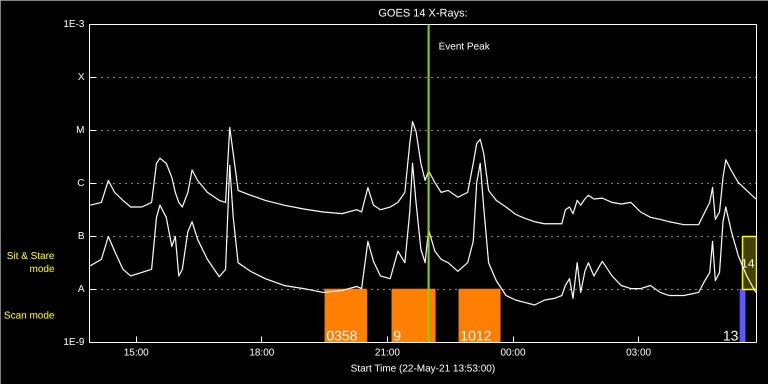 This screenshot has width=768, height=384. What do you see at coordinates (29, 316) in the screenshot?
I see `text: Scan mode` at bounding box center [29, 316].